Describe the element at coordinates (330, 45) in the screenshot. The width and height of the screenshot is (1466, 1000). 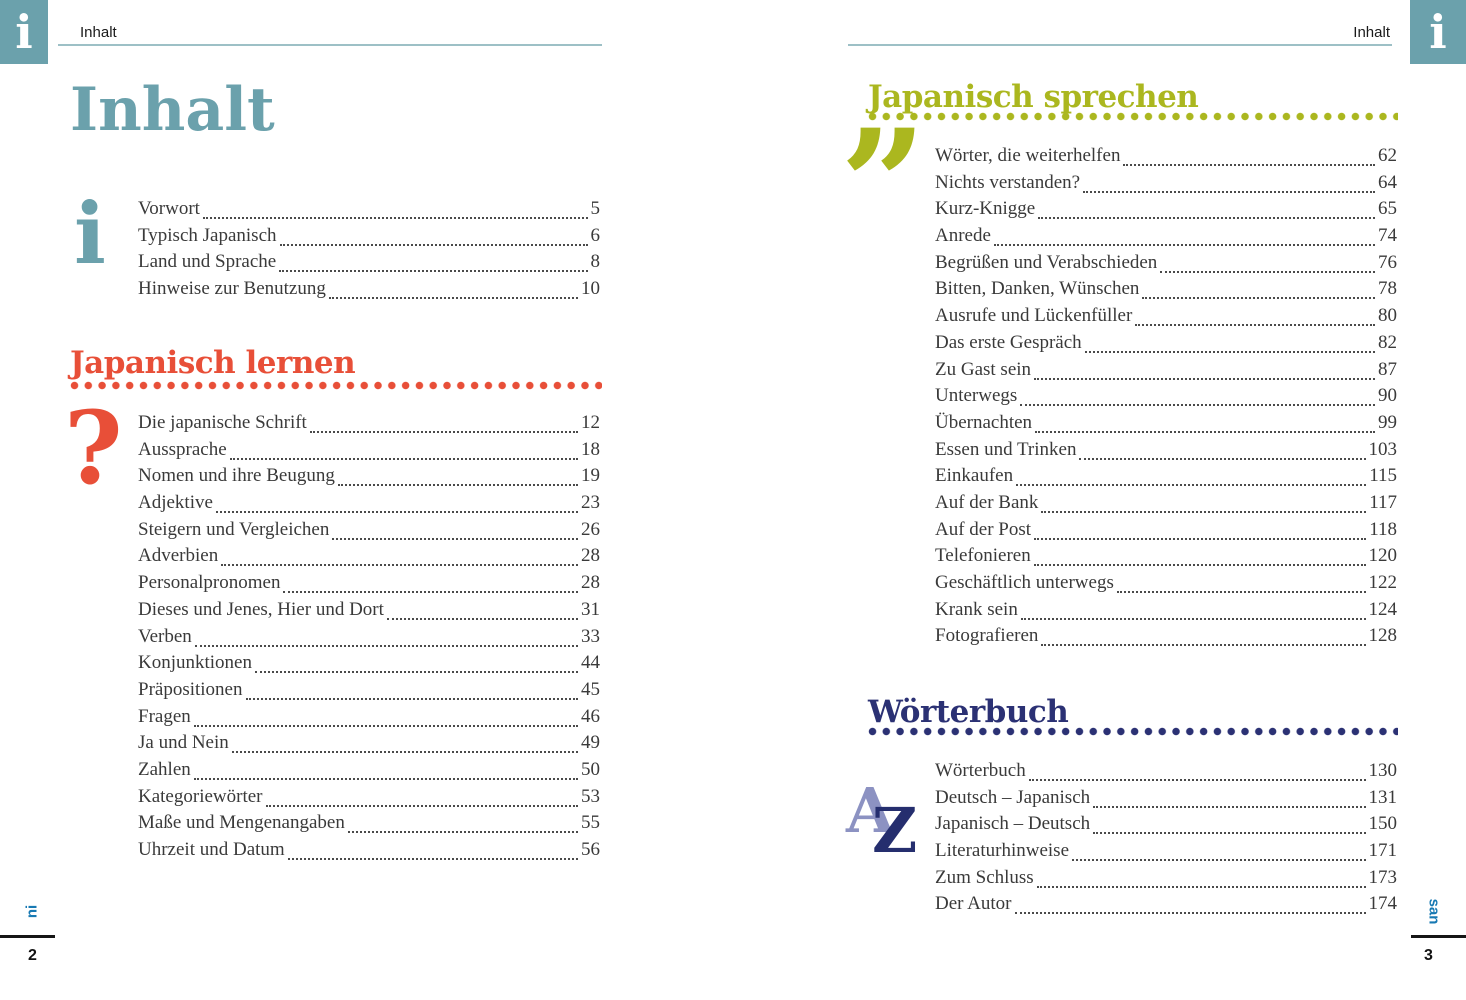
I see `header-rule-left` at that location.